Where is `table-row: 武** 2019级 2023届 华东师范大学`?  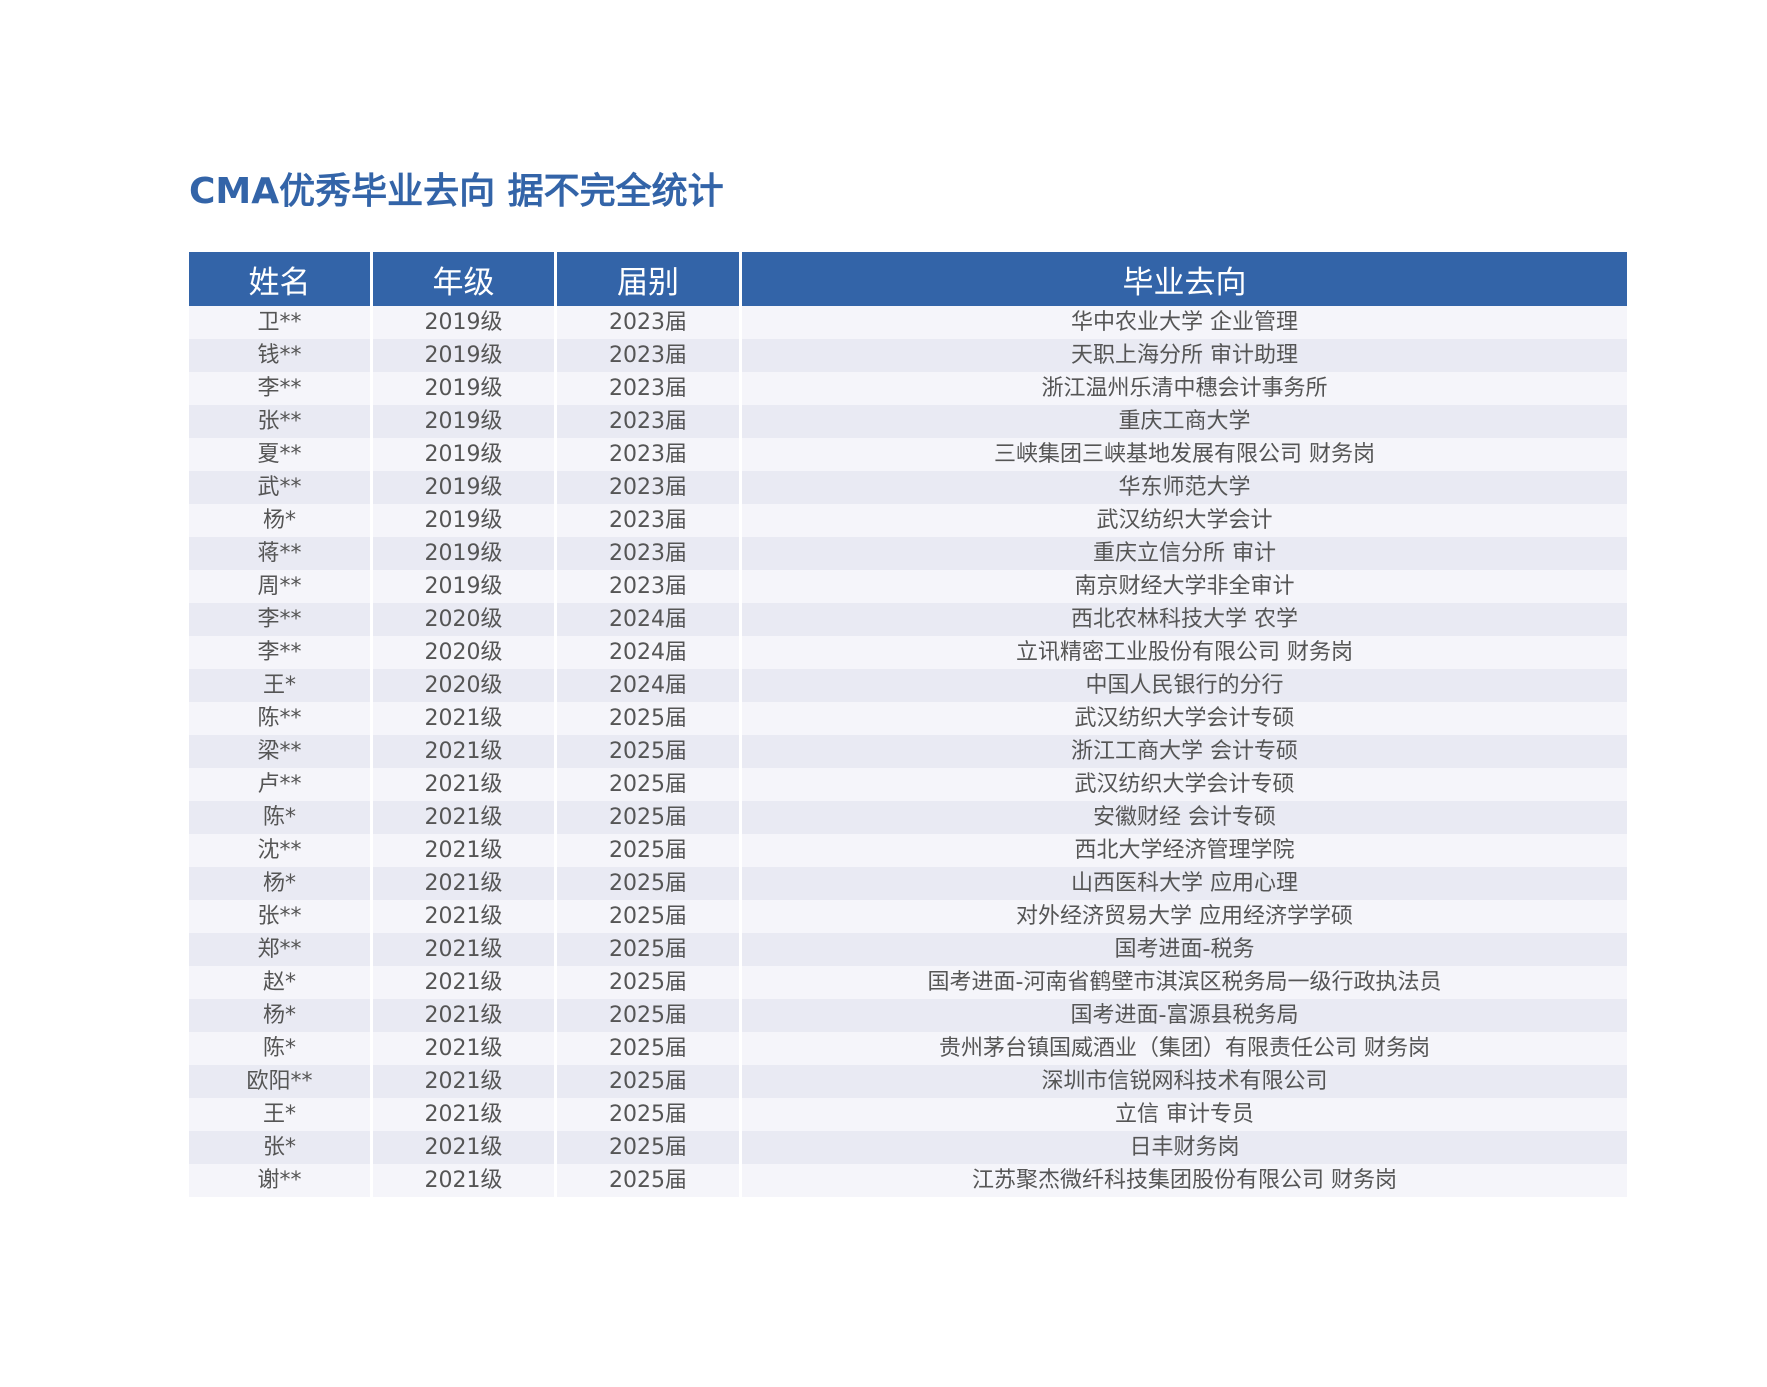 table-row: 武** 2019级 2023届 华东师范大学 is located at coordinates (908, 487).